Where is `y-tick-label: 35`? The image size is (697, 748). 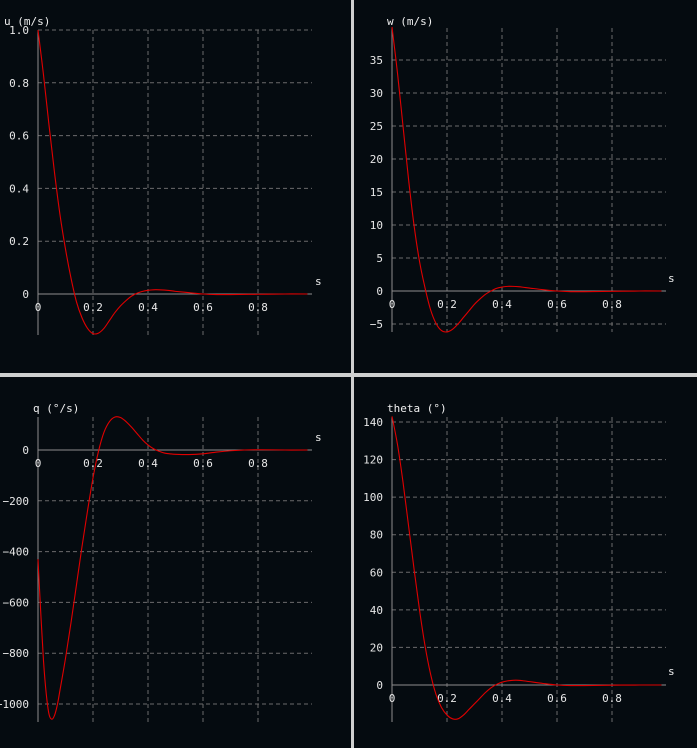
y-tick-label: 35 is located at coordinates (376, 60).